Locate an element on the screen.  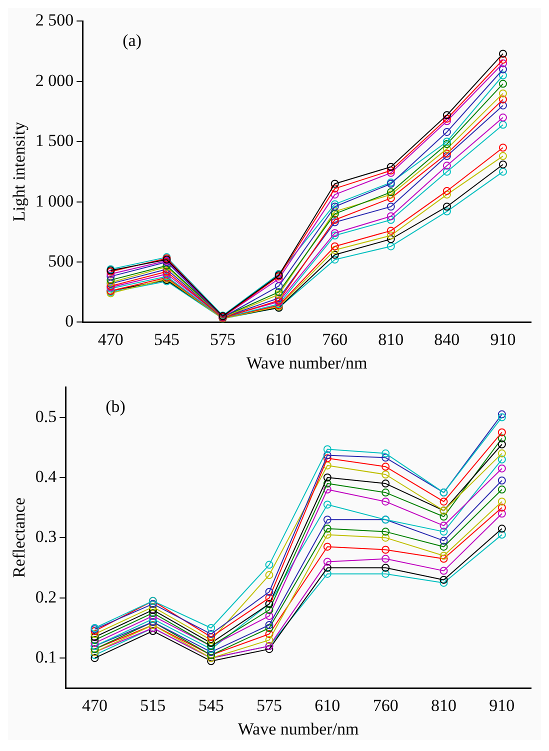
x-tick-label: 840 is located at coordinates (447, 339).